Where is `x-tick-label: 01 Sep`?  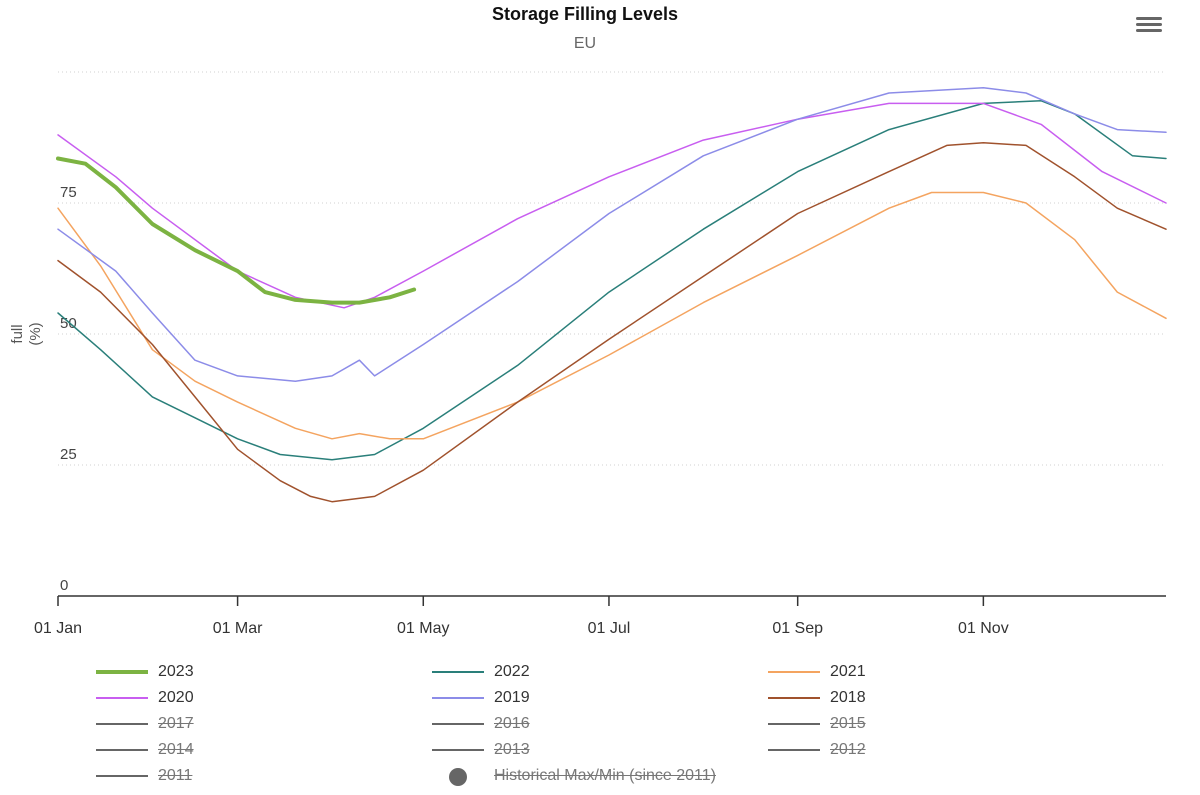 x-tick-label: 01 Sep is located at coordinates (797, 628).